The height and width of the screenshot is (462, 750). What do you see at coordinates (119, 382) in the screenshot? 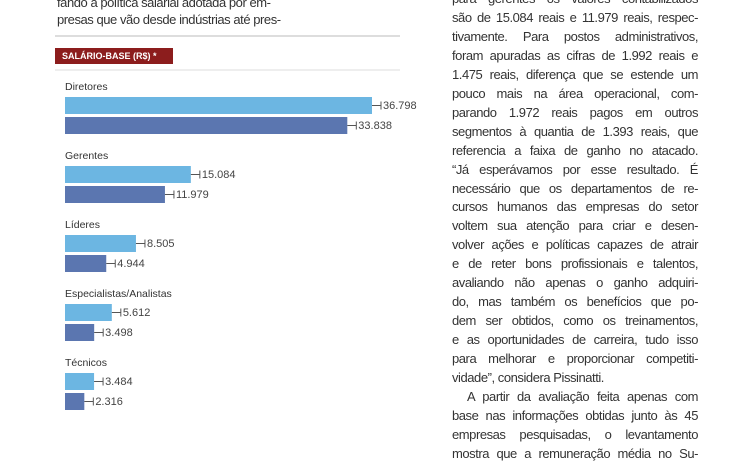
I see `value-label: 3.484` at bounding box center [119, 382].